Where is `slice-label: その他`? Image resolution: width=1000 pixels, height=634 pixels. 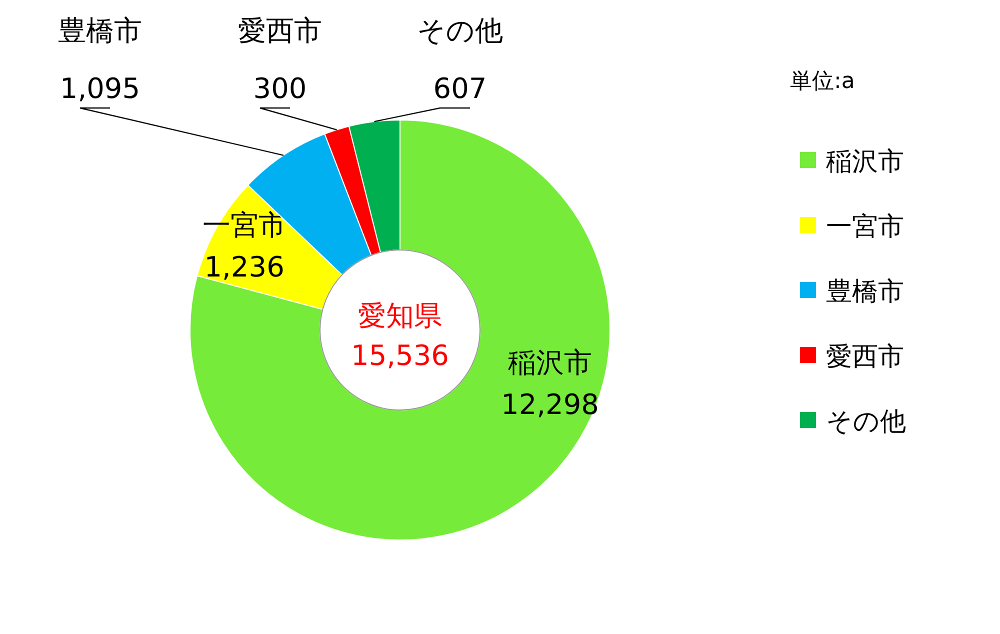
slice-label: その他 is located at coordinates (460, 30).